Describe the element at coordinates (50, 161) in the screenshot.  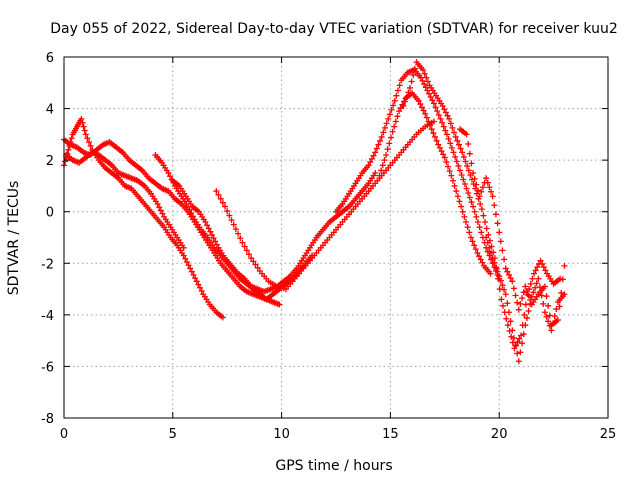
I see `y-tick-label: 2` at that location.